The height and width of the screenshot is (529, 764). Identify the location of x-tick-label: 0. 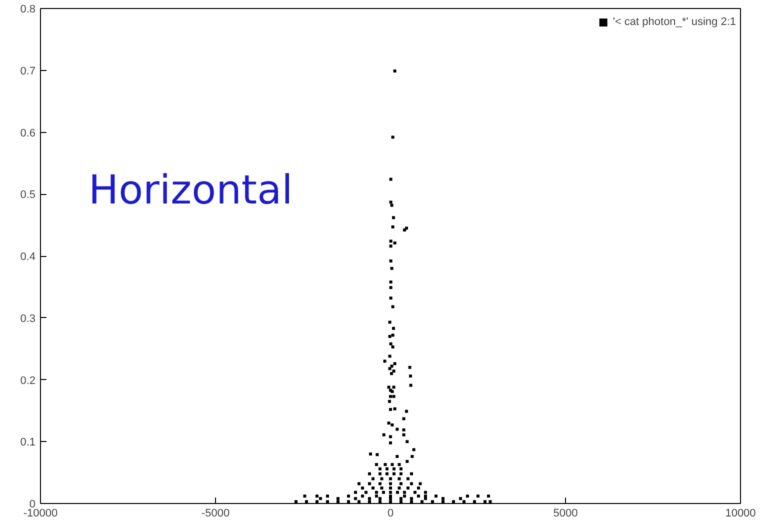
(390, 514).